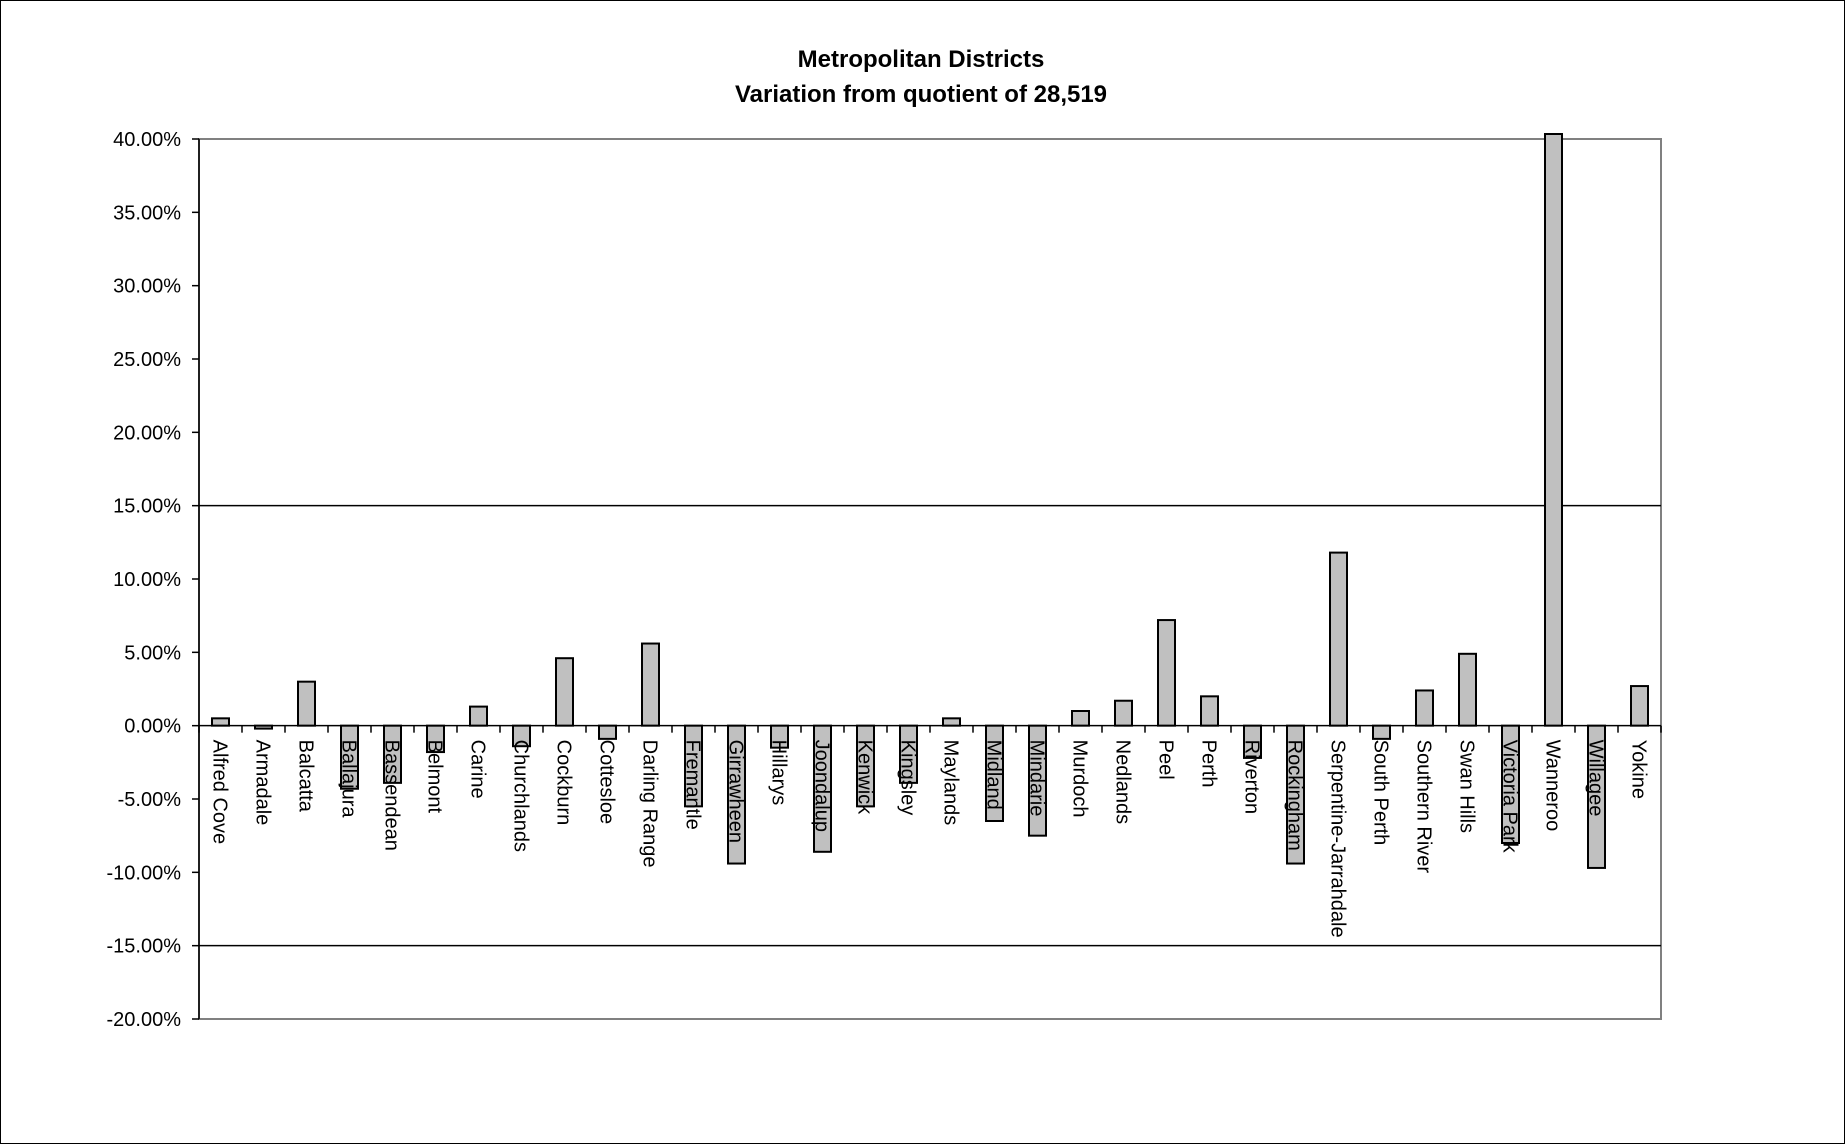 The image size is (1845, 1144). I want to click on category-label: Churchlands, so click(521, 796).